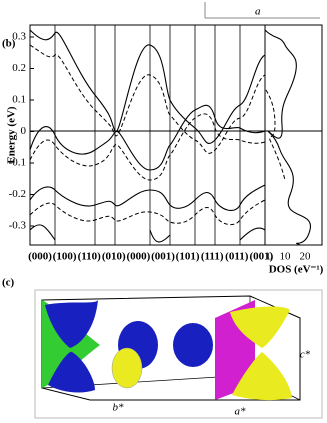  Describe the element at coordinates (114, 257) in the screenshot. I see `k-label: (010)` at that location.